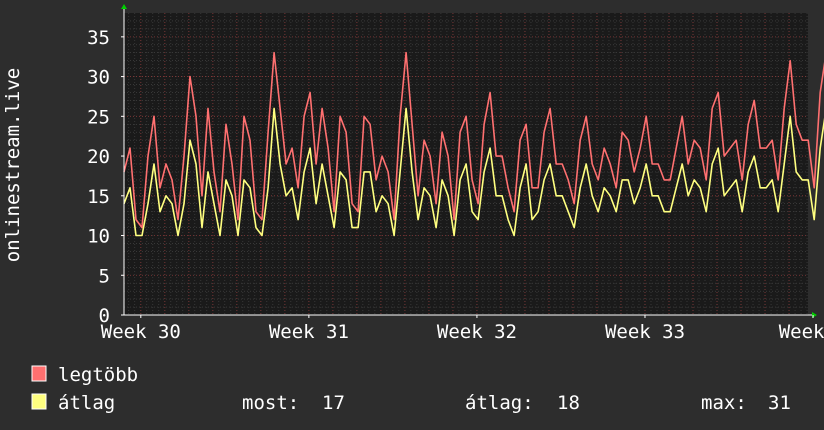  What do you see at coordinates (104, 316) in the screenshot?
I see `y-tick-label: 0` at bounding box center [104, 316].